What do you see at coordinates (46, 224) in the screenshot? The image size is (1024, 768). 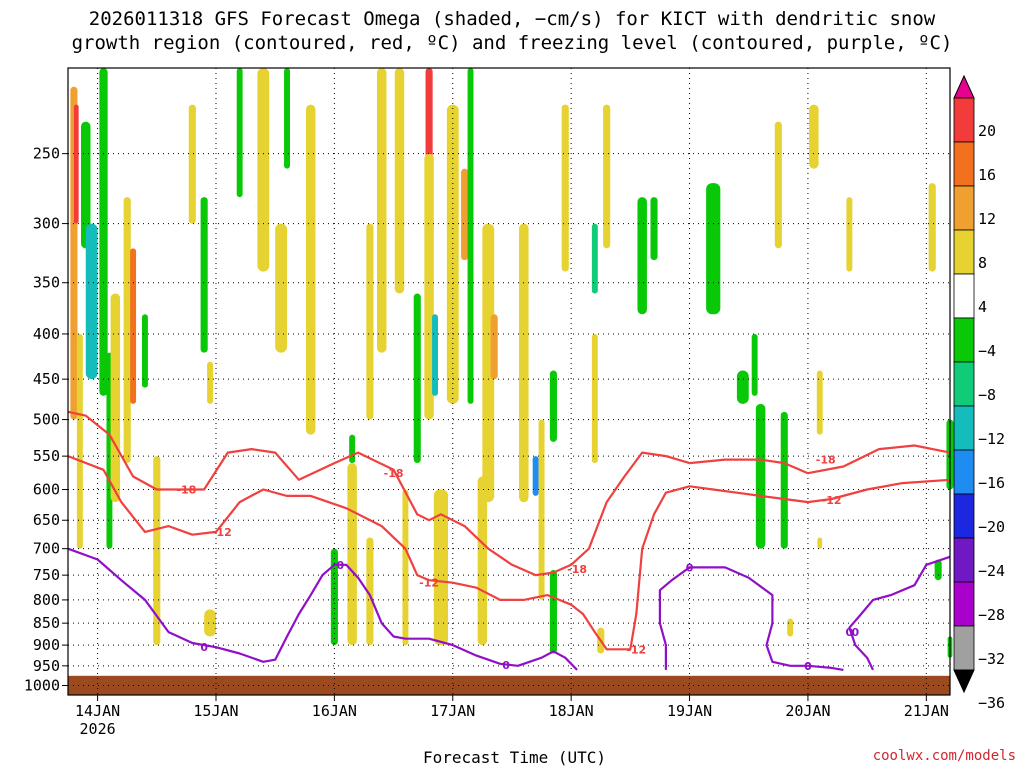 I see `y-tick-label: 300` at bounding box center [46, 224].